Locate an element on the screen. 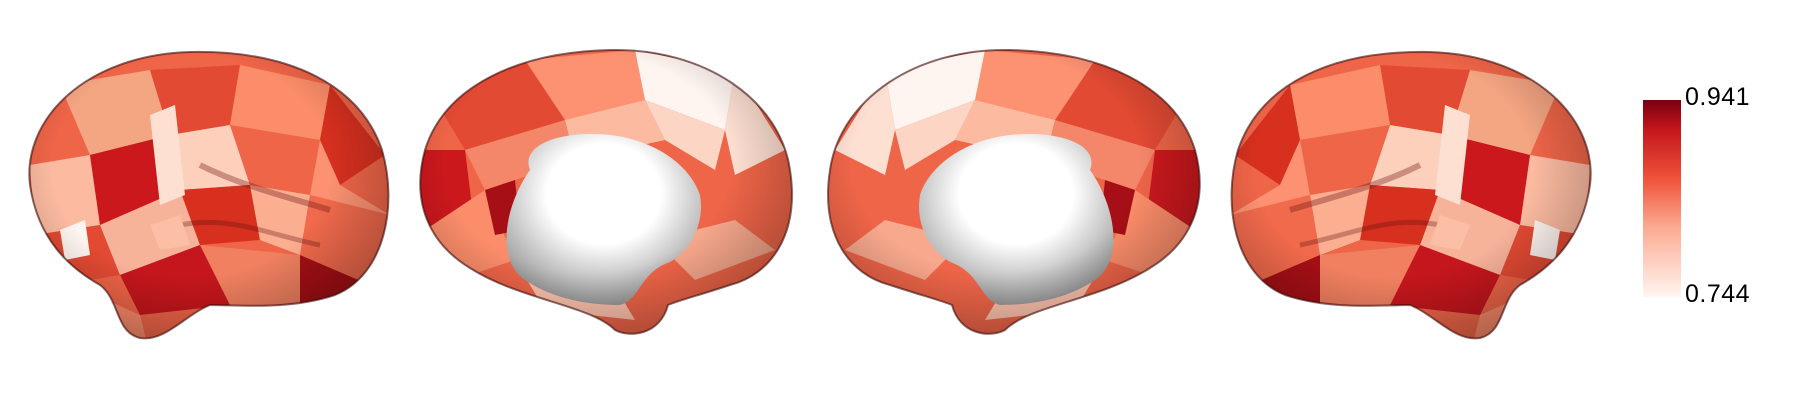 This screenshot has height=400, width=1800. colorbar-max-label: 0.941 is located at coordinates (1718, 97).